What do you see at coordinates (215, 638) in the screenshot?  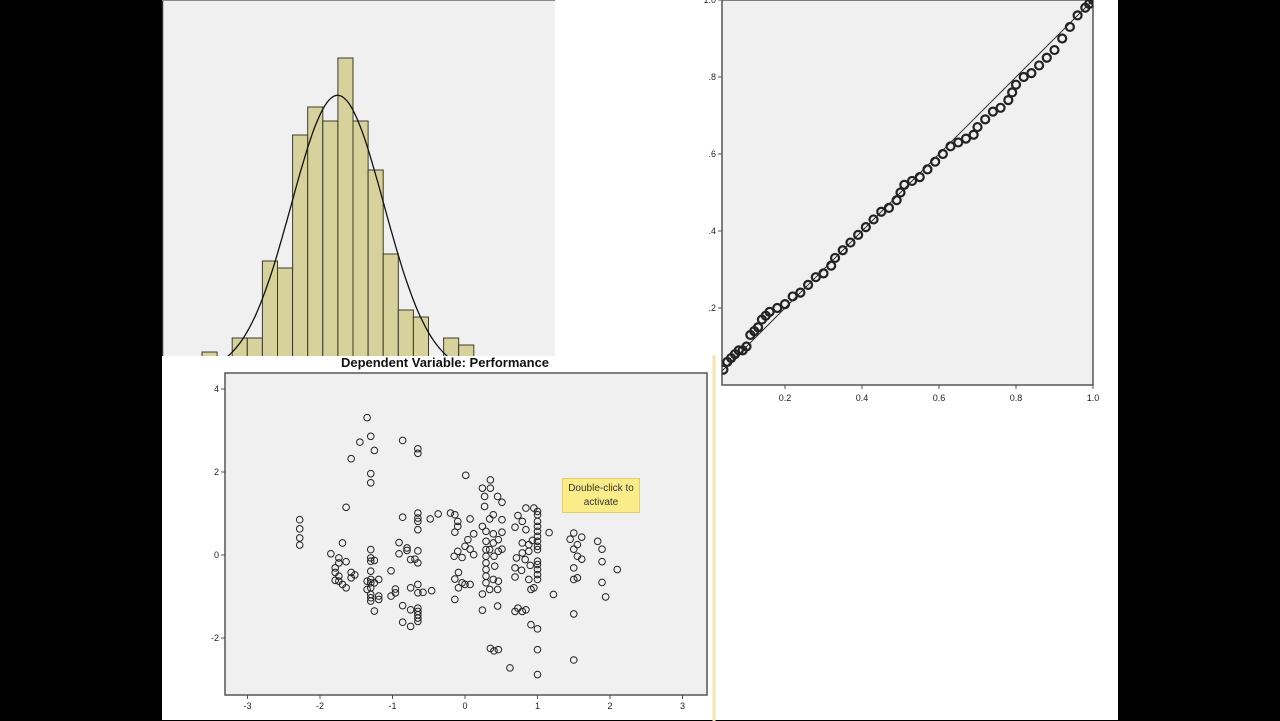 I see `y-tick-label: -2` at bounding box center [215, 638].